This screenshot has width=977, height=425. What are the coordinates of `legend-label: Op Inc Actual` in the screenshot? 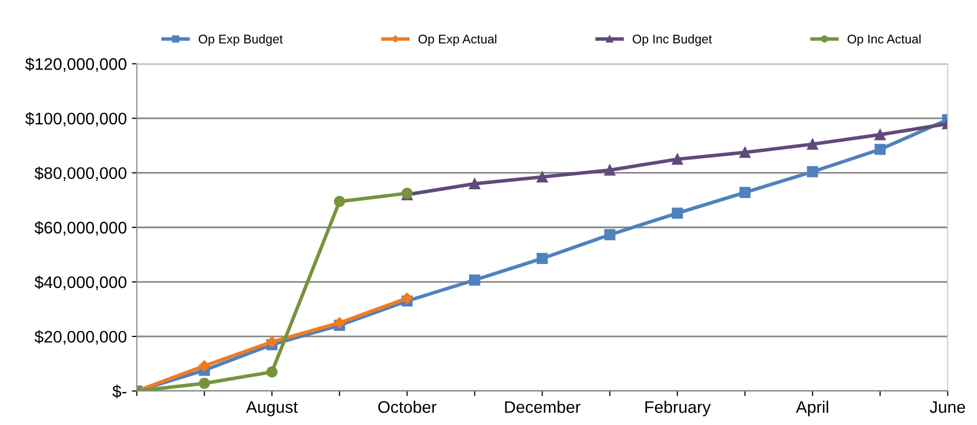 It's located at (884, 40).